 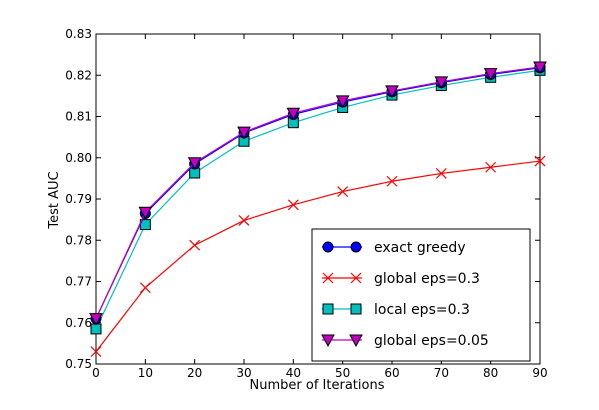 What do you see at coordinates (78, 282) in the screenshot?
I see `y-tick-label: 0.77` at bounding box center [78, 282].